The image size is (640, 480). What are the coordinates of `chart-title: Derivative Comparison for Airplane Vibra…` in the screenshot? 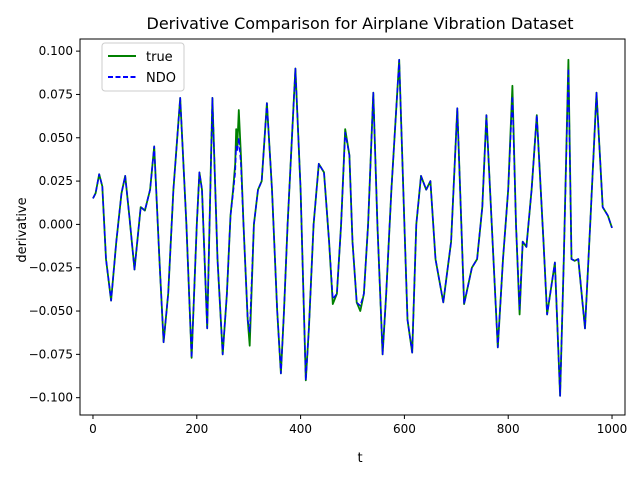 It's located at (360, 23).